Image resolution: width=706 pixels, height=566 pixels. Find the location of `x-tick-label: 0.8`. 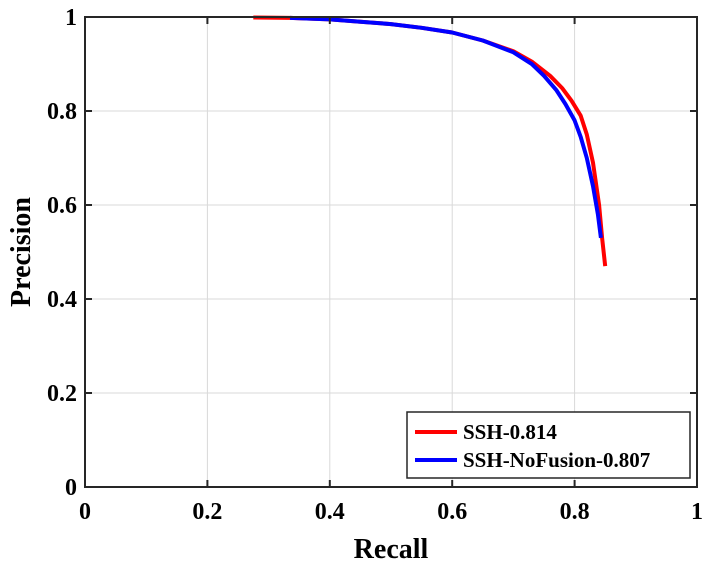

x-tick-label: 0.8 is located at coordinates (575, 512).